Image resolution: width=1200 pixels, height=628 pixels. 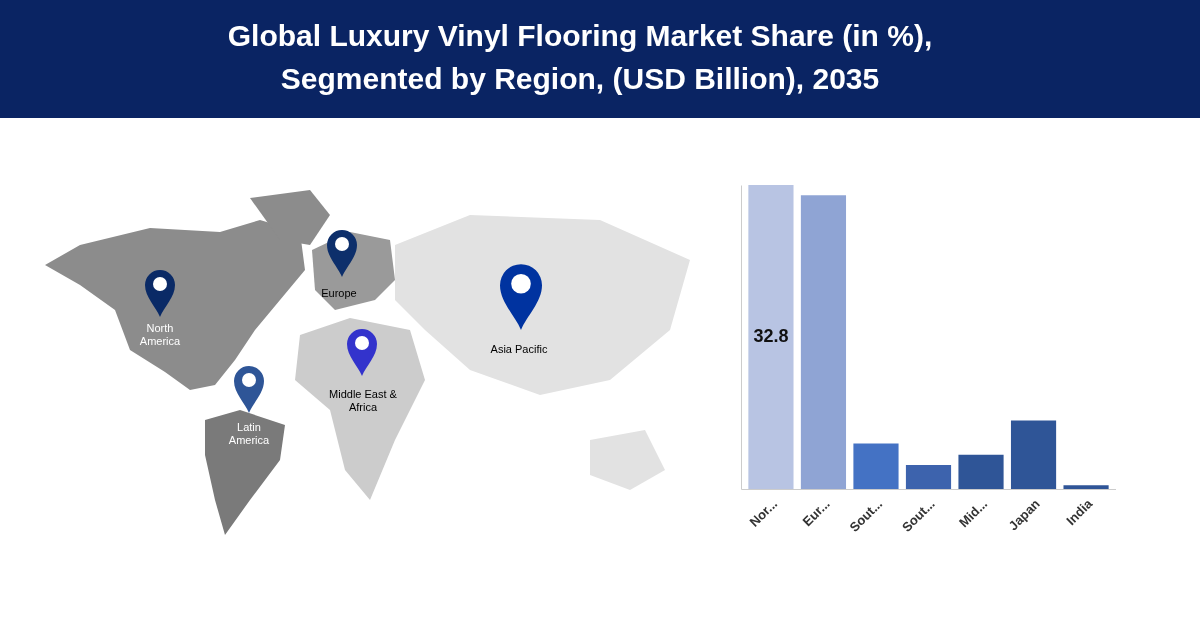 What do you see at coordinates (339, 293) in the screenshot?
I see `text: Europe` at bounding box center [339, 293].